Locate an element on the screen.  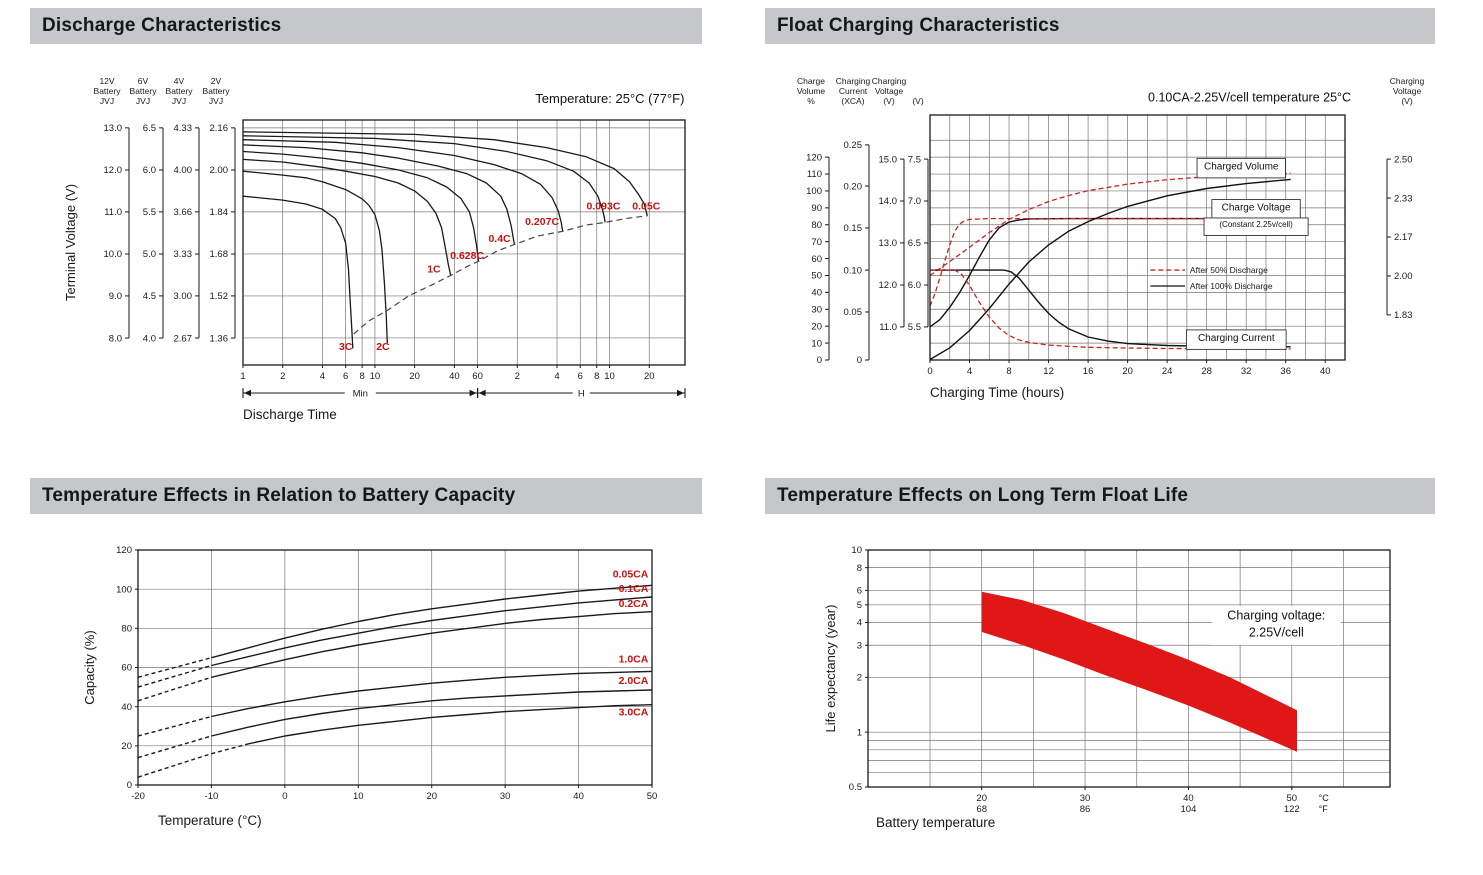
svg-text: 1.84 is located at coordinates (219, 212).